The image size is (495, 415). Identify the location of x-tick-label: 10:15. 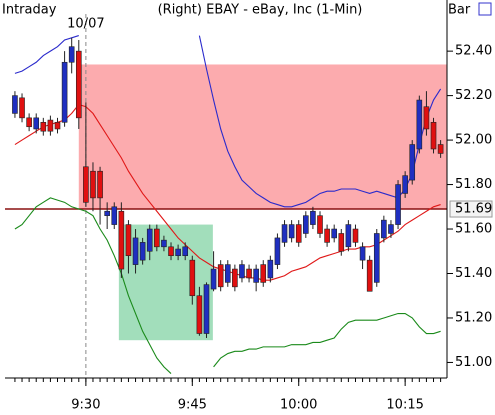
(404, 405).